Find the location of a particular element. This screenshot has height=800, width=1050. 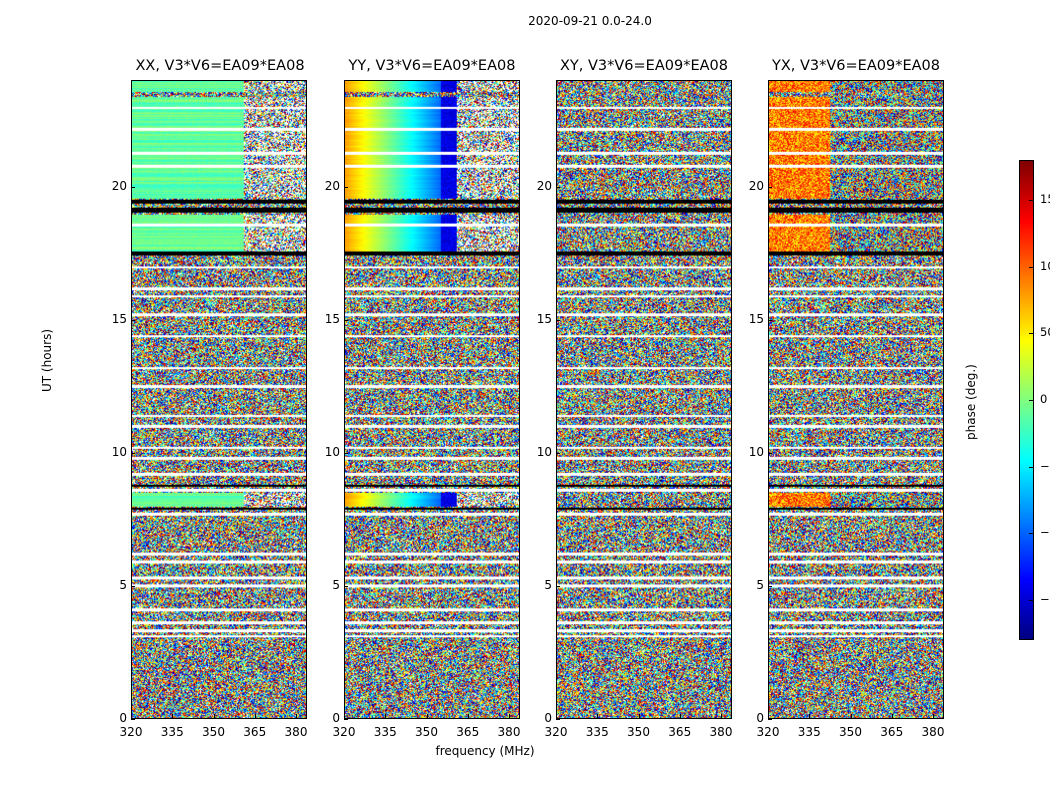

panel-title-yy: YY, V3*V6=EA09*EA08 is located at coordinates (432, 66).